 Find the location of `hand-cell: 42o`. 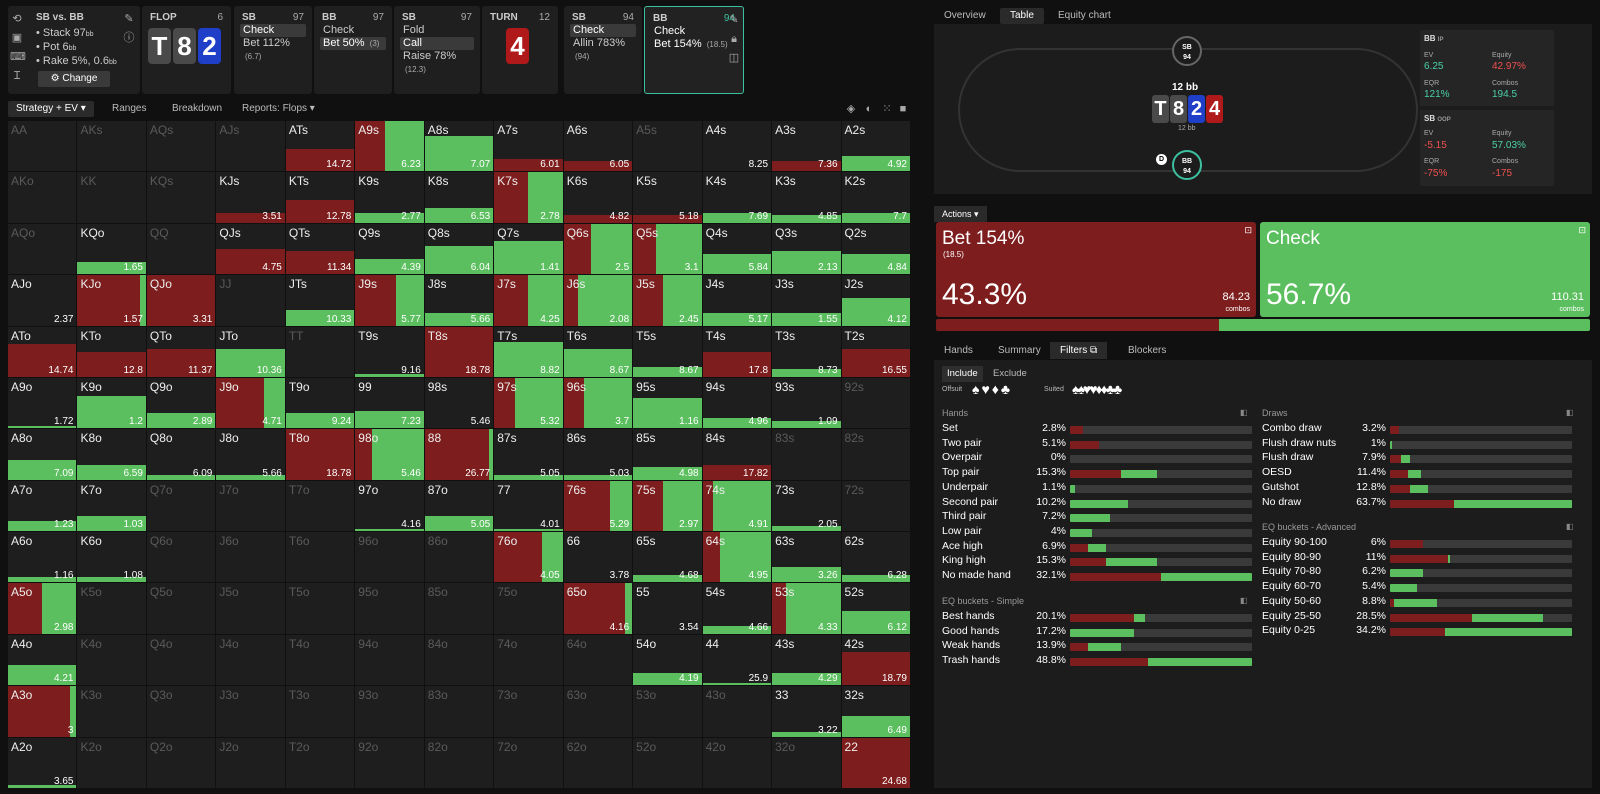

hand-cell: 42o is located at coordinates (737, 762).